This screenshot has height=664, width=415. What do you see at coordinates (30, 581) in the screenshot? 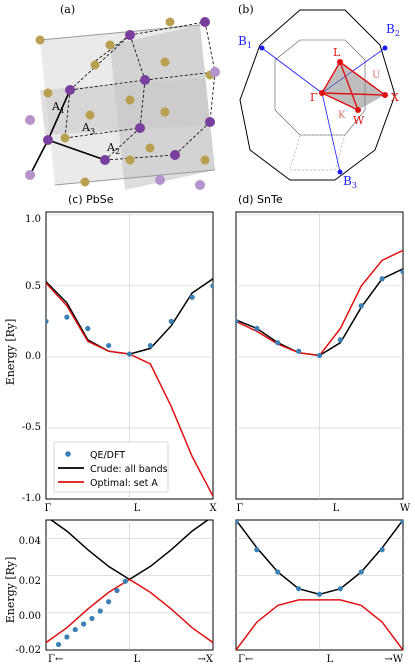
I see `ytick-label: 0.02` at bounding box center [30, 581].